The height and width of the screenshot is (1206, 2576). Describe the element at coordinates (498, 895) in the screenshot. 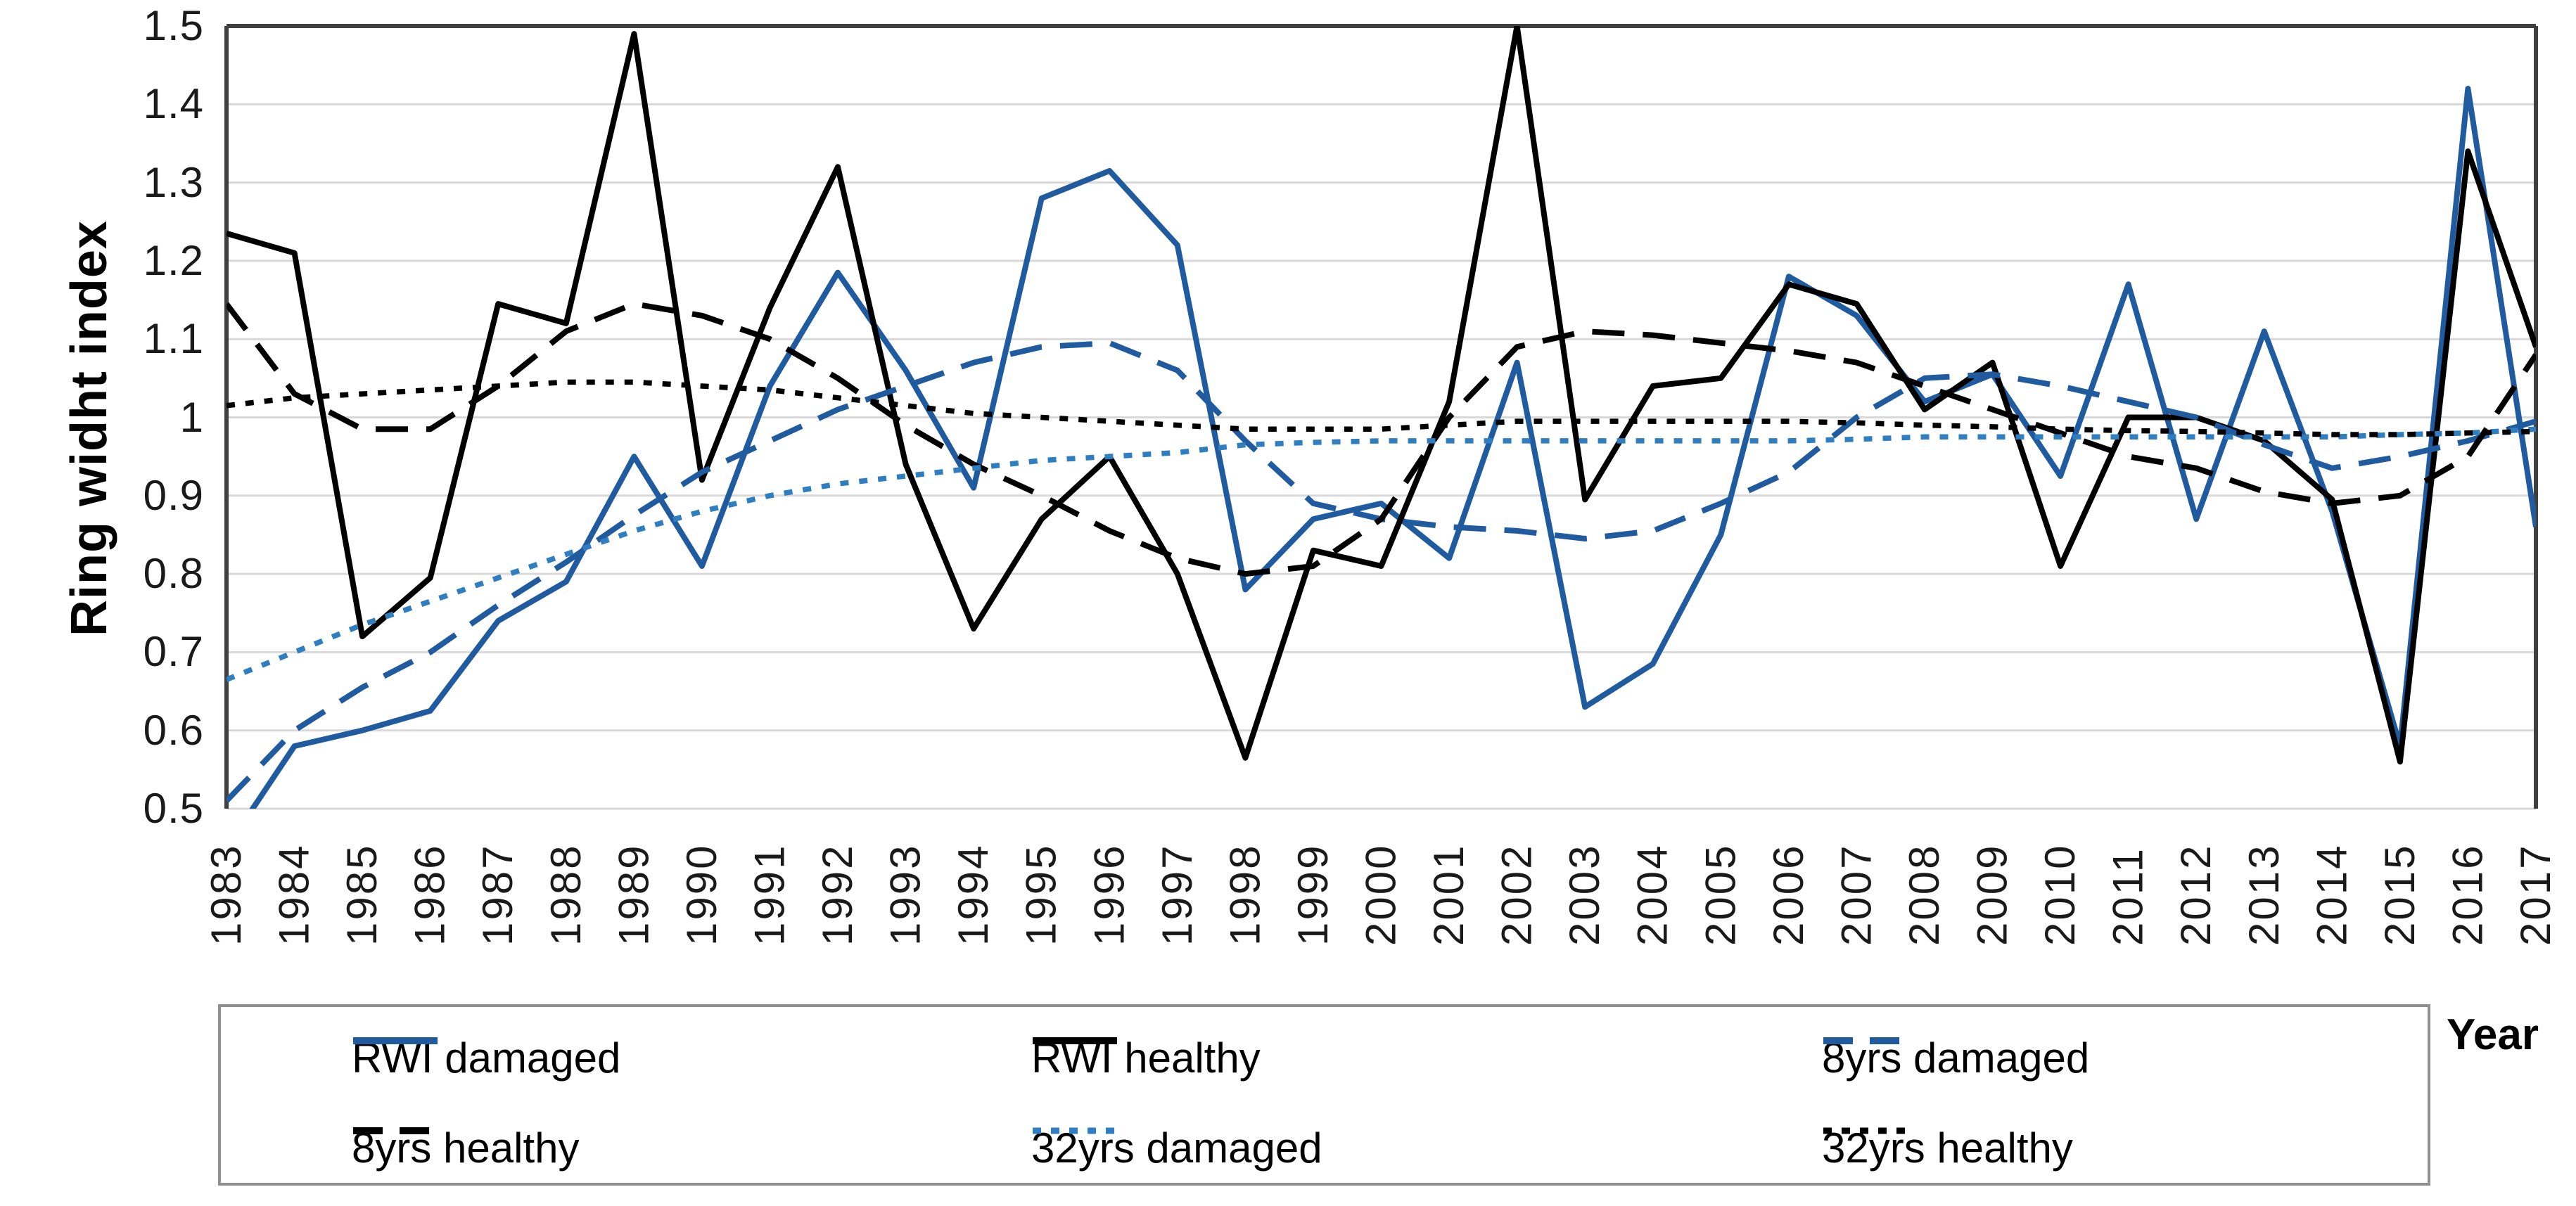

I see `x-tick-label: 1987` at that location.